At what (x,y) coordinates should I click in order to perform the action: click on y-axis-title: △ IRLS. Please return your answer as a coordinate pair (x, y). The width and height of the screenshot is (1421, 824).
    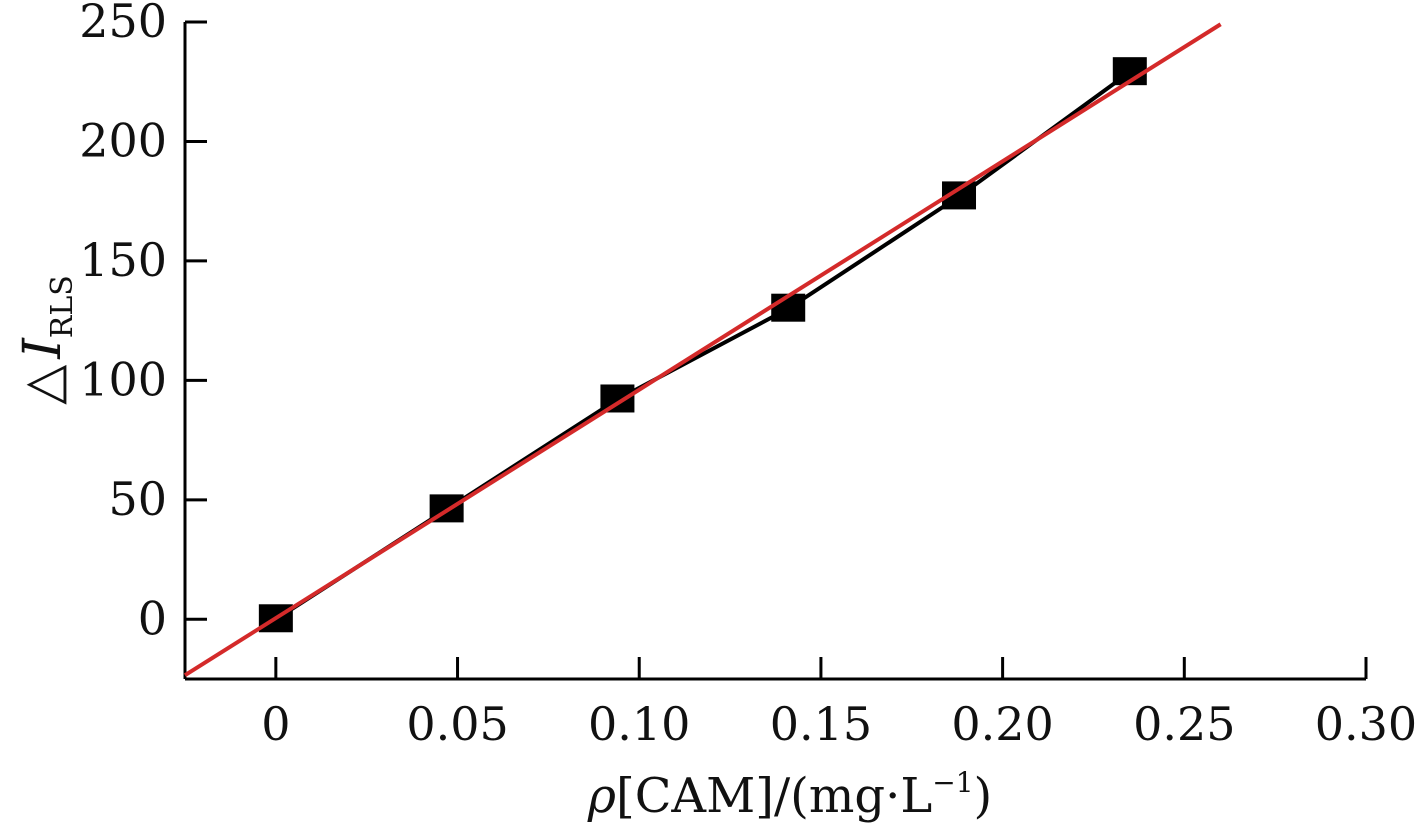
    Looking at the image, I should click on (46, 340).